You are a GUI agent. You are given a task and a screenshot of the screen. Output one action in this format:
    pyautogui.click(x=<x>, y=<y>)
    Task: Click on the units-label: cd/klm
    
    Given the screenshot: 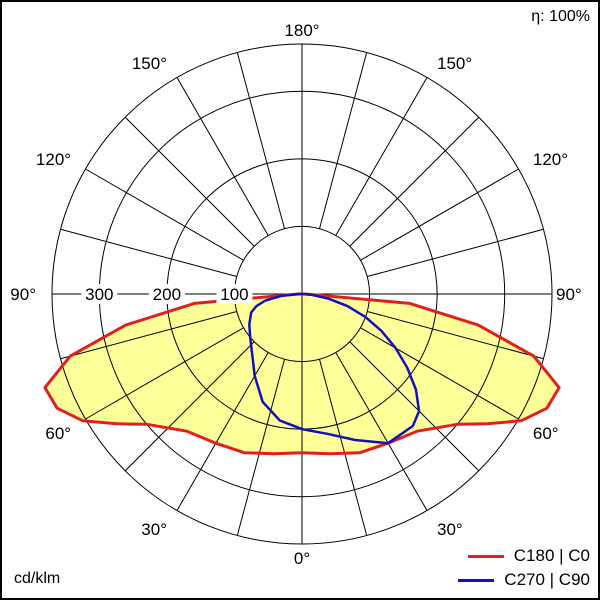 What is the action you would take?
    pyautogui.click(x=37, y=578)
    